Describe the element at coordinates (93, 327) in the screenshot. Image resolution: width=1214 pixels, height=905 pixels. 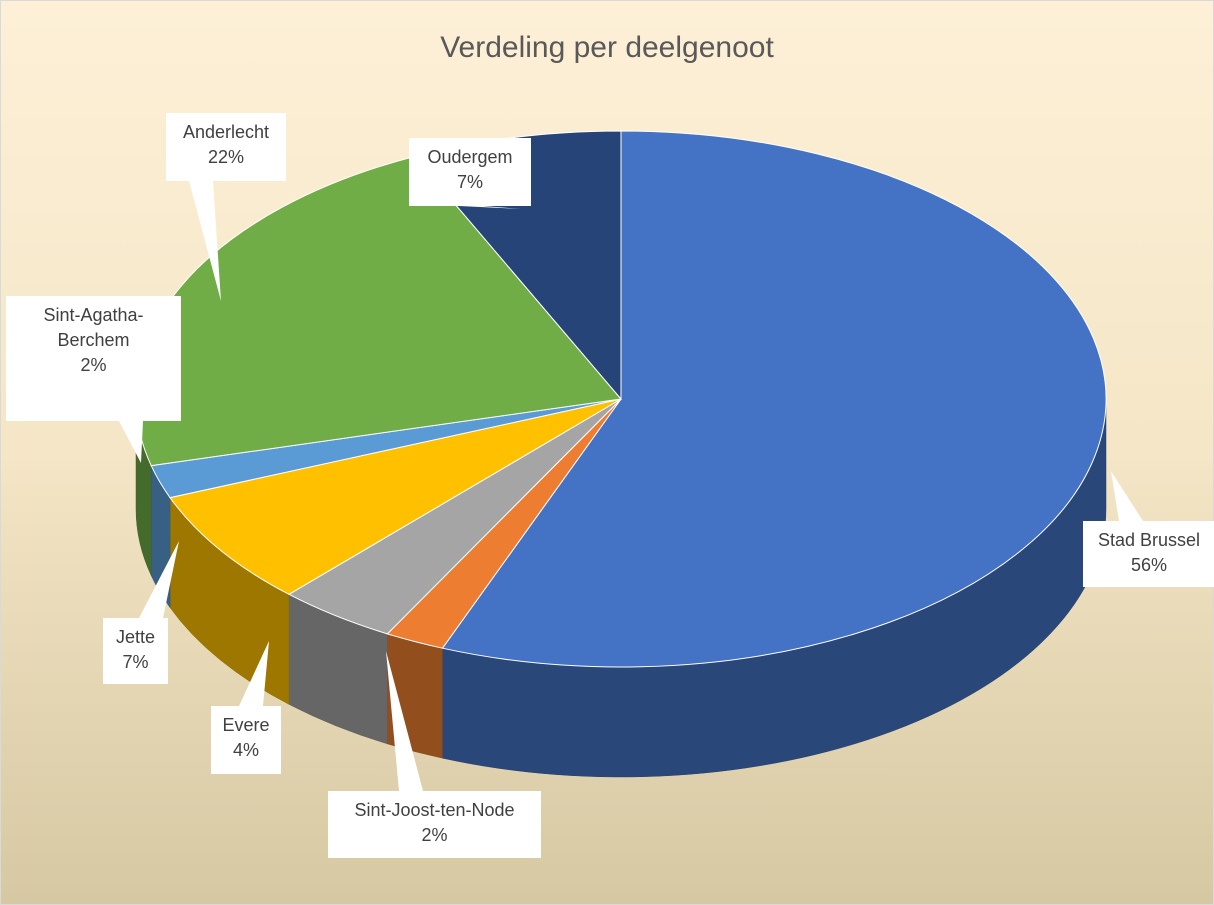
I see `label-name: Sint-Agatha-Berchem` at that location.